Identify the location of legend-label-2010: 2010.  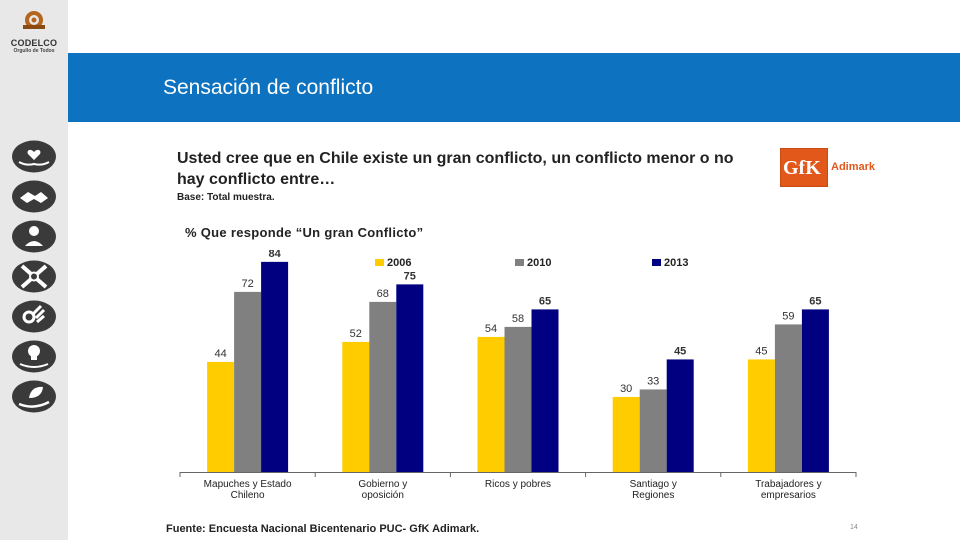
(539, 263).